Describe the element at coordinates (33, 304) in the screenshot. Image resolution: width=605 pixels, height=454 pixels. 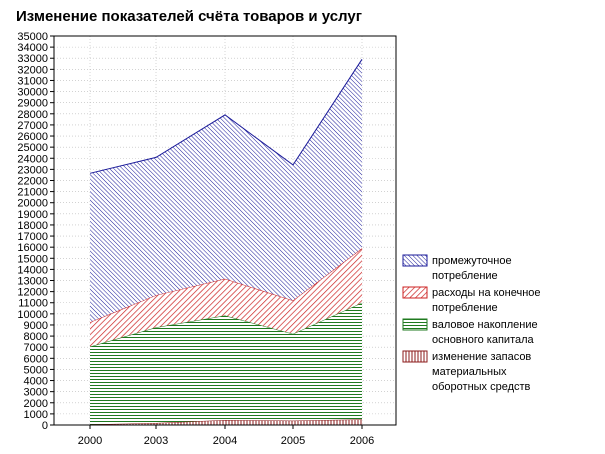
I see `y-tick-label: 11000` at that location.